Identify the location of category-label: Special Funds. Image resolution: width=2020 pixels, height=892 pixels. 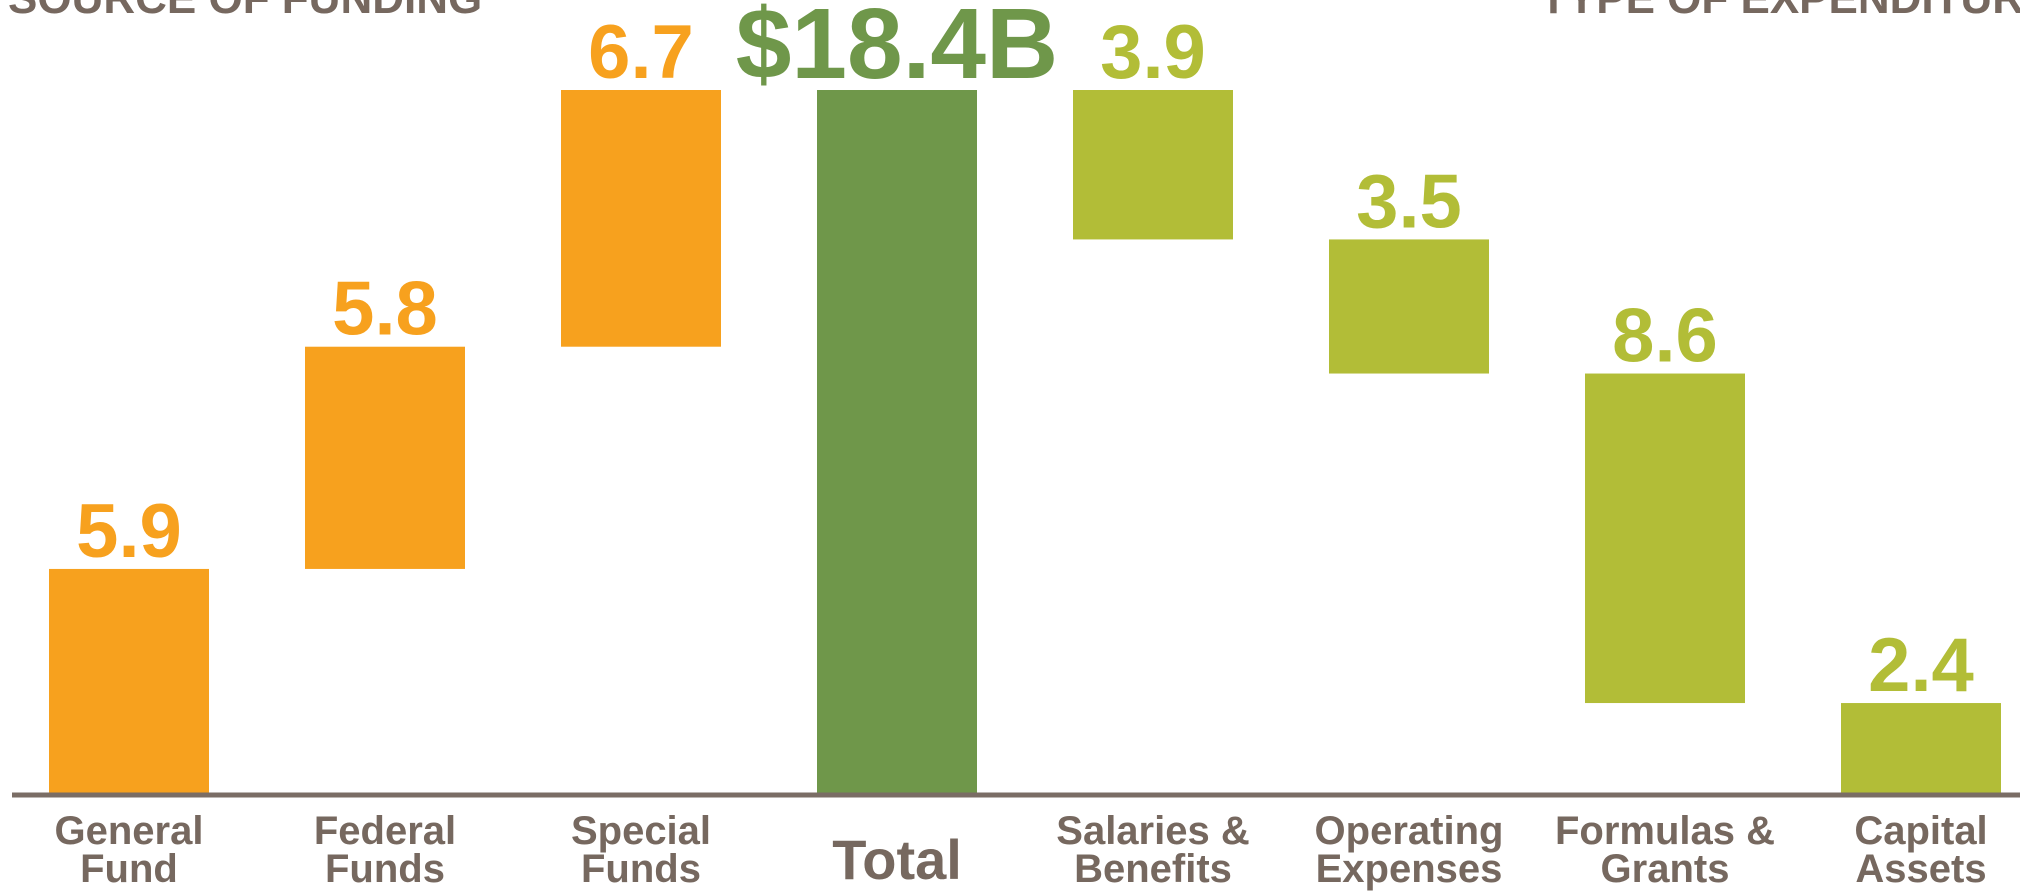
(641, 850).